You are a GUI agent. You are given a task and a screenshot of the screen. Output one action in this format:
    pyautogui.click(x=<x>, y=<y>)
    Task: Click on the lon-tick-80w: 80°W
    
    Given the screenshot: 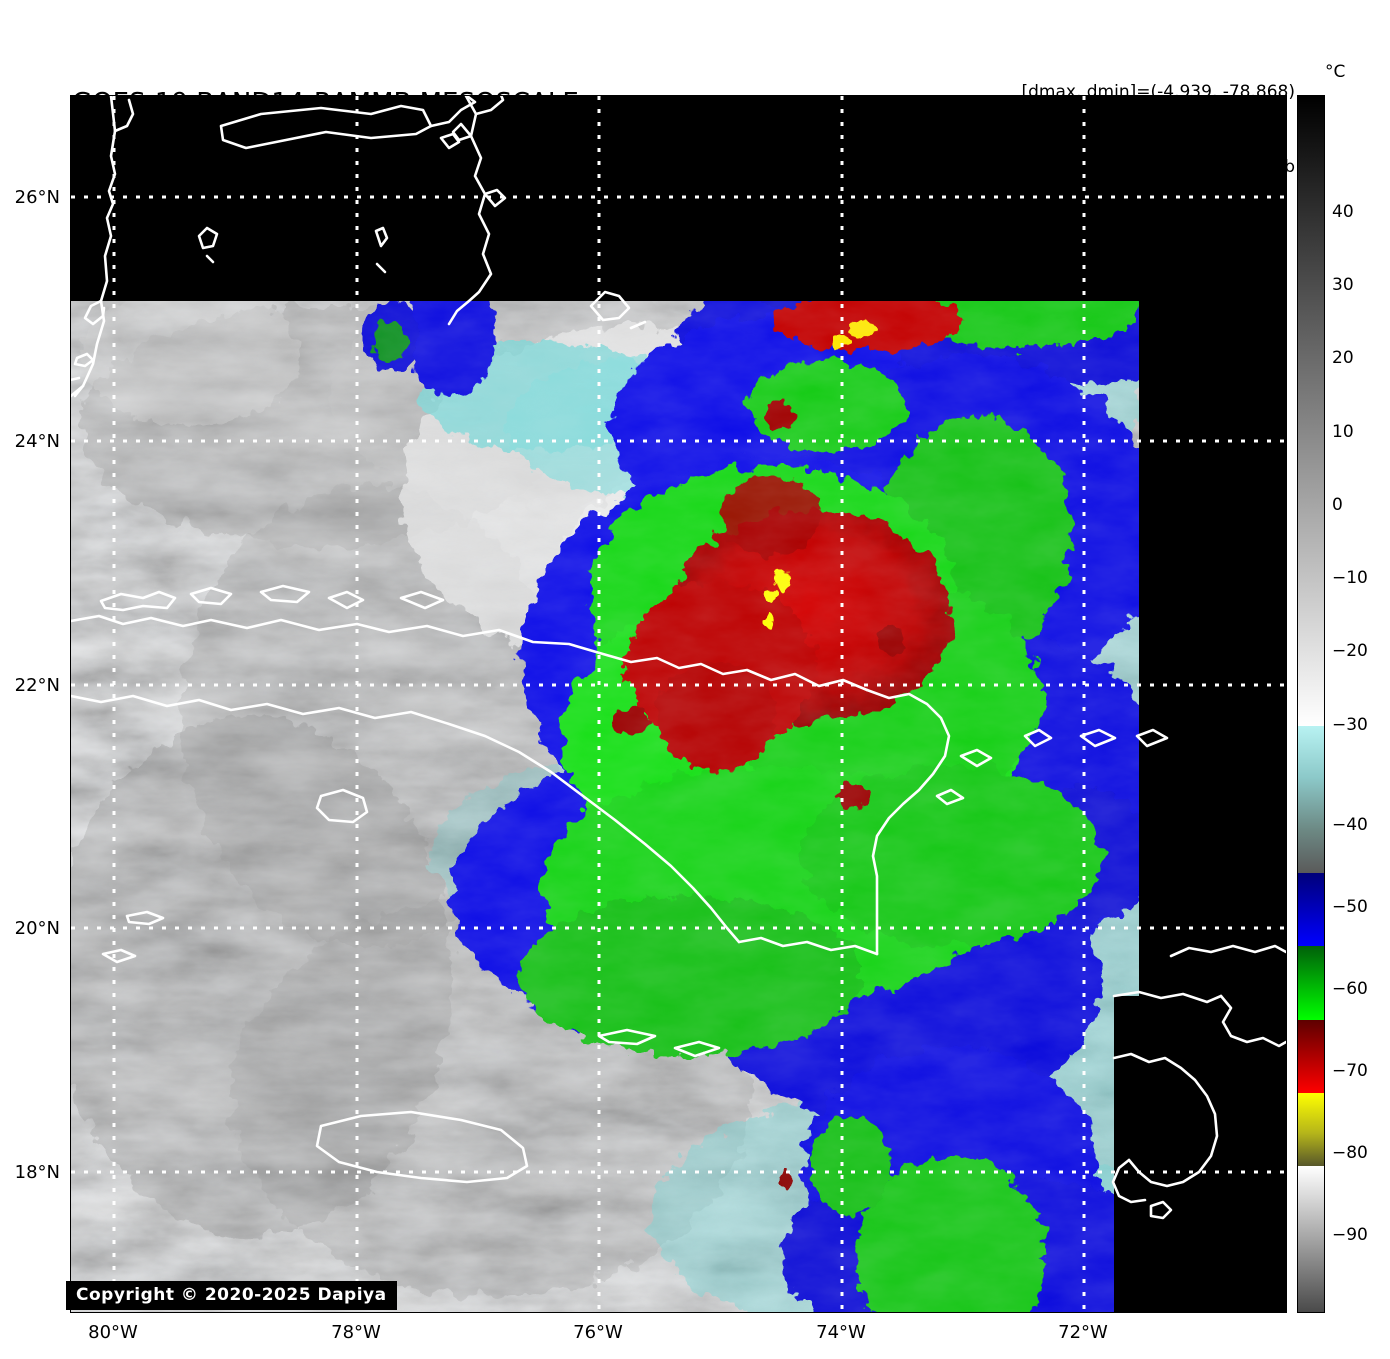 What is the action you would take?
    pyautogui.click(x=113, y=1332)
    